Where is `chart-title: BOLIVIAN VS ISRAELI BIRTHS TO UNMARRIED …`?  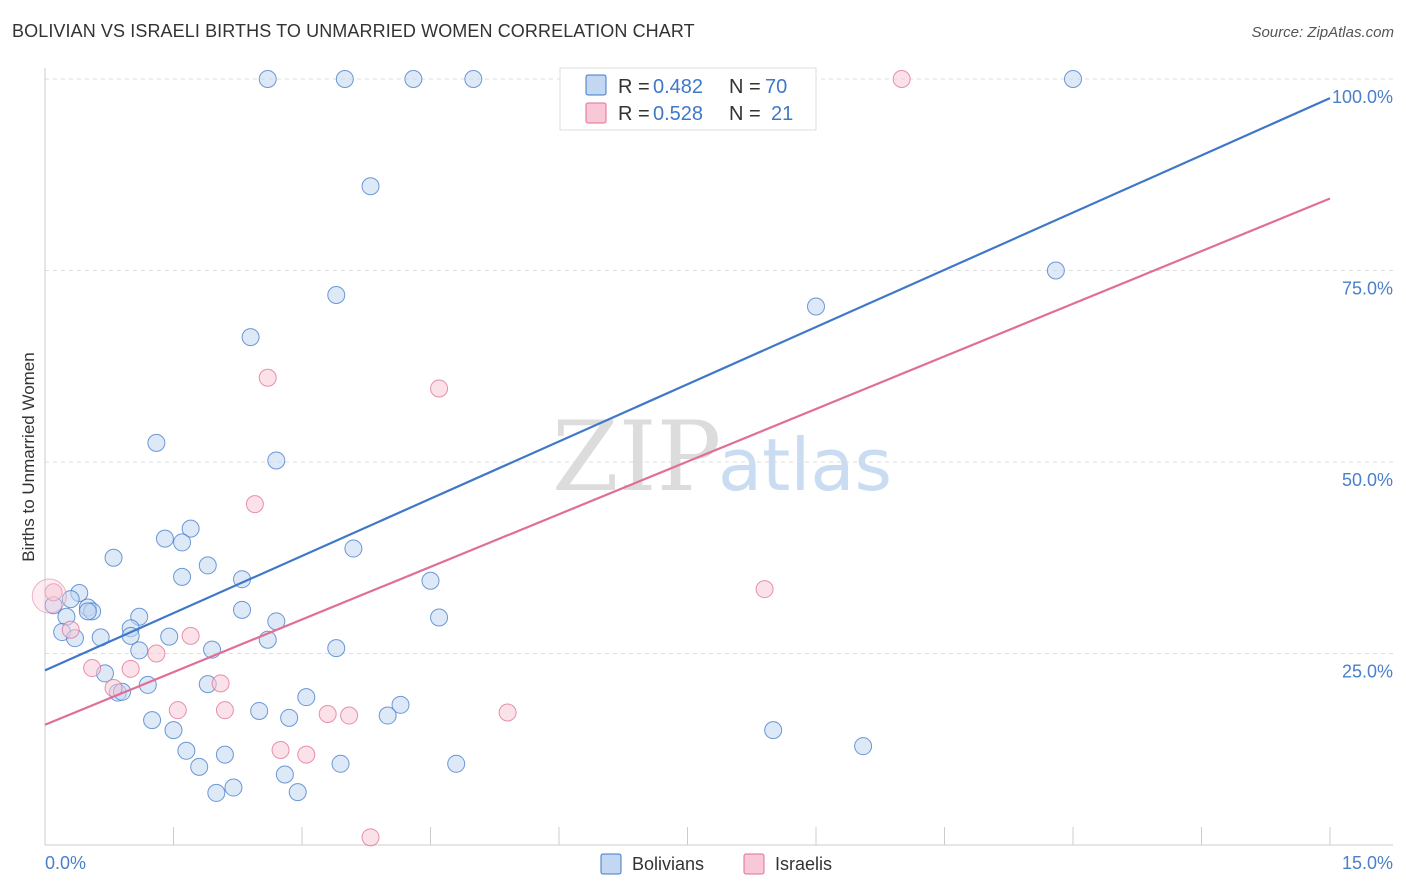 chart-title: BOLIVIAN VS ISRAELI BIRTHS TO UNMARRIED … is located at coordinates (353, 31).